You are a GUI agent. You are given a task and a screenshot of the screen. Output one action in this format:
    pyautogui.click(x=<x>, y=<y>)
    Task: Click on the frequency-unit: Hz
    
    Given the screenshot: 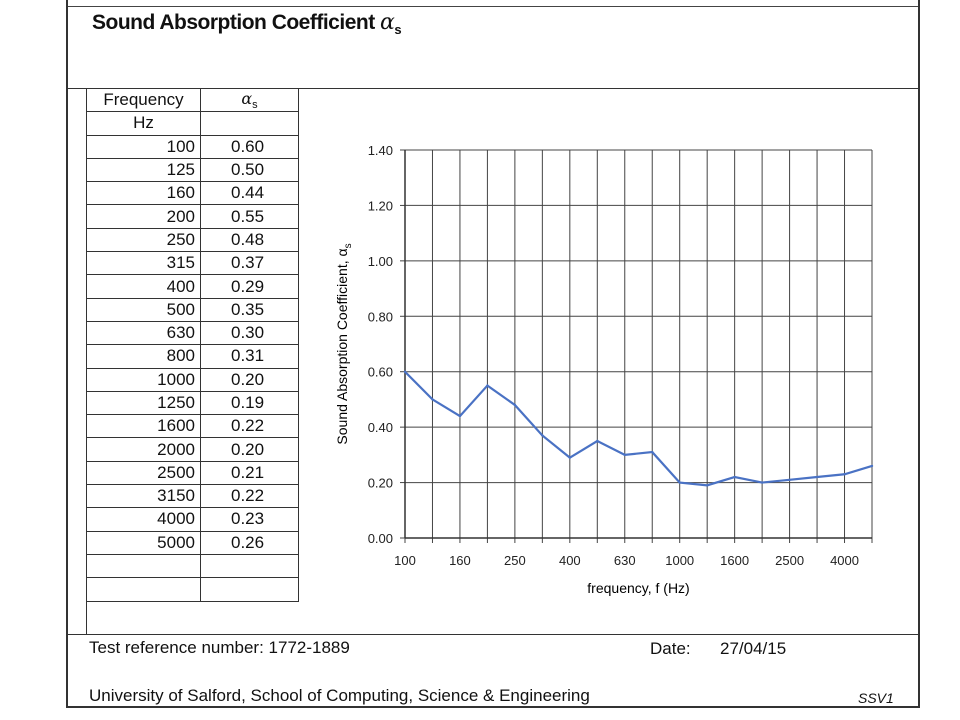 What is the action you would take?
    pyautogui.click(x=143, y=123)
    